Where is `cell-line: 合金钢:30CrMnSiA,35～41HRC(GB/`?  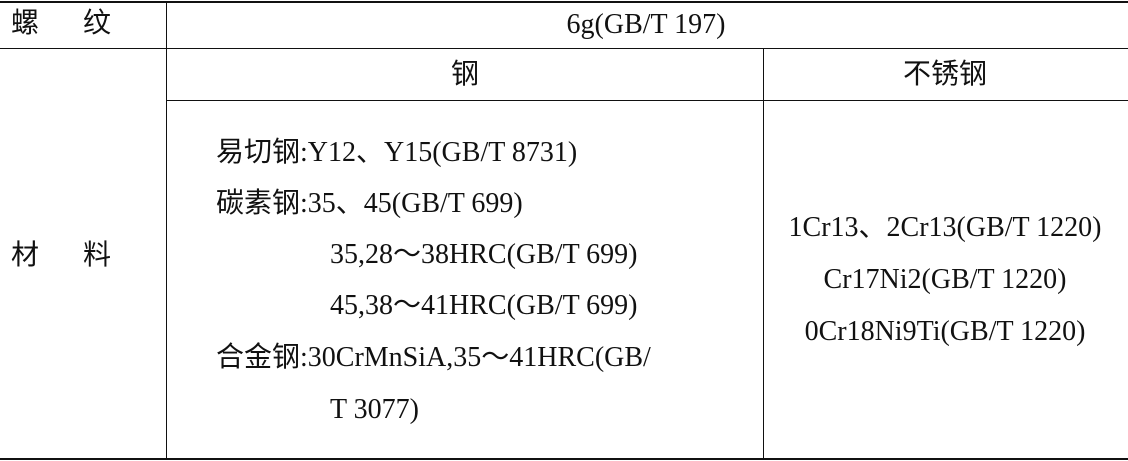 cell-line: 合金钢:30CrMnSiA,35～41HRC(GB/ is located at coordinates (433, 357).